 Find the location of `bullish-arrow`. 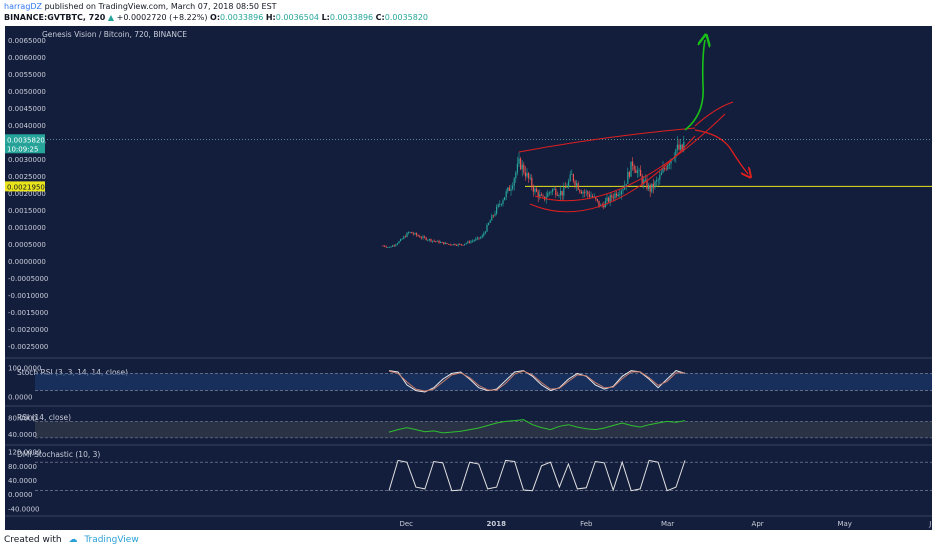

bullish-arrow is located at coordinates (694, 85).